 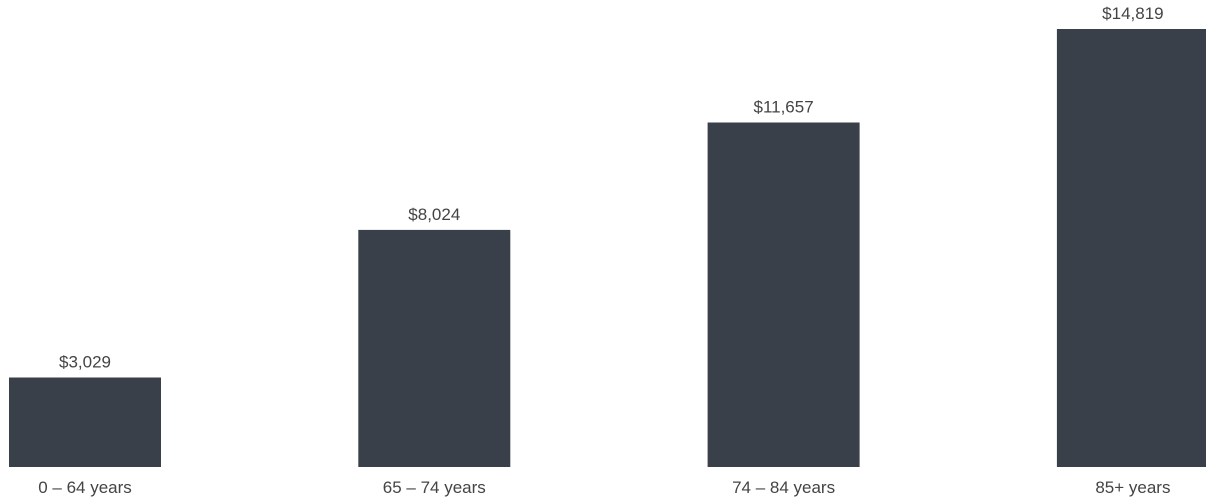 I want to click on category-label-3: 85+ years, so click(x=1132, y=487).